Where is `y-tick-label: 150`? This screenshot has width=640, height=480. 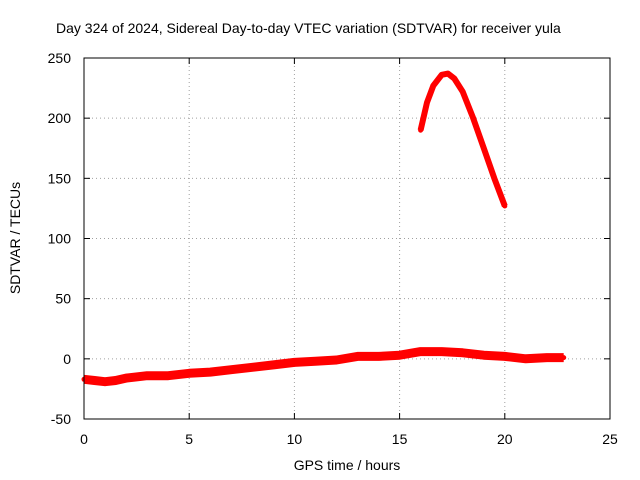 y-tick-label: 150 is located at coordinates (60, 178).